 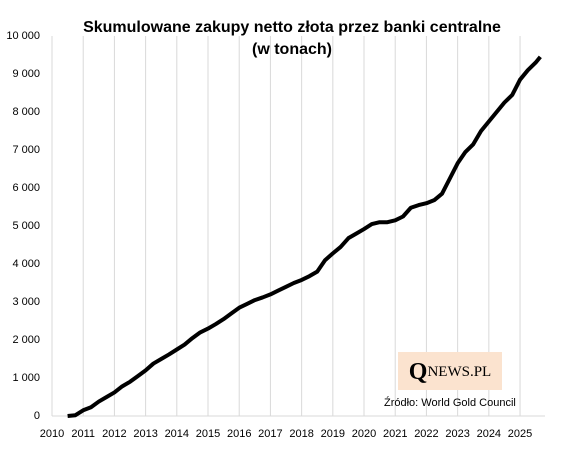 What do you see at coordinates (145, 434) in the screenshot?
I see `x-tick-label: 2013` at bounding box center [145, 434].